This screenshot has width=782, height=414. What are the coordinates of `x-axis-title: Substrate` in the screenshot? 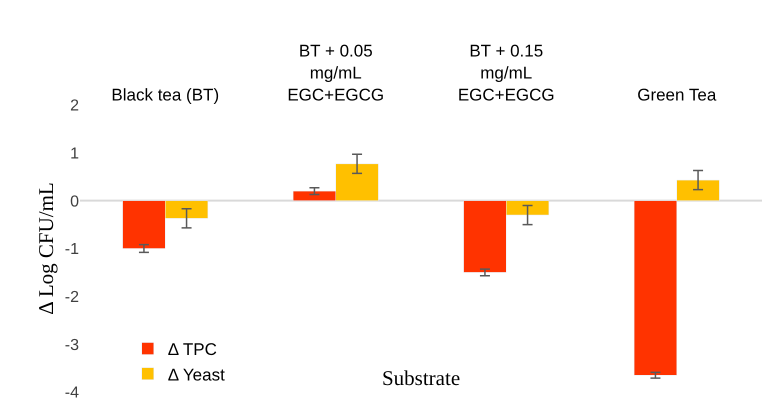 It's located at (421, 378).